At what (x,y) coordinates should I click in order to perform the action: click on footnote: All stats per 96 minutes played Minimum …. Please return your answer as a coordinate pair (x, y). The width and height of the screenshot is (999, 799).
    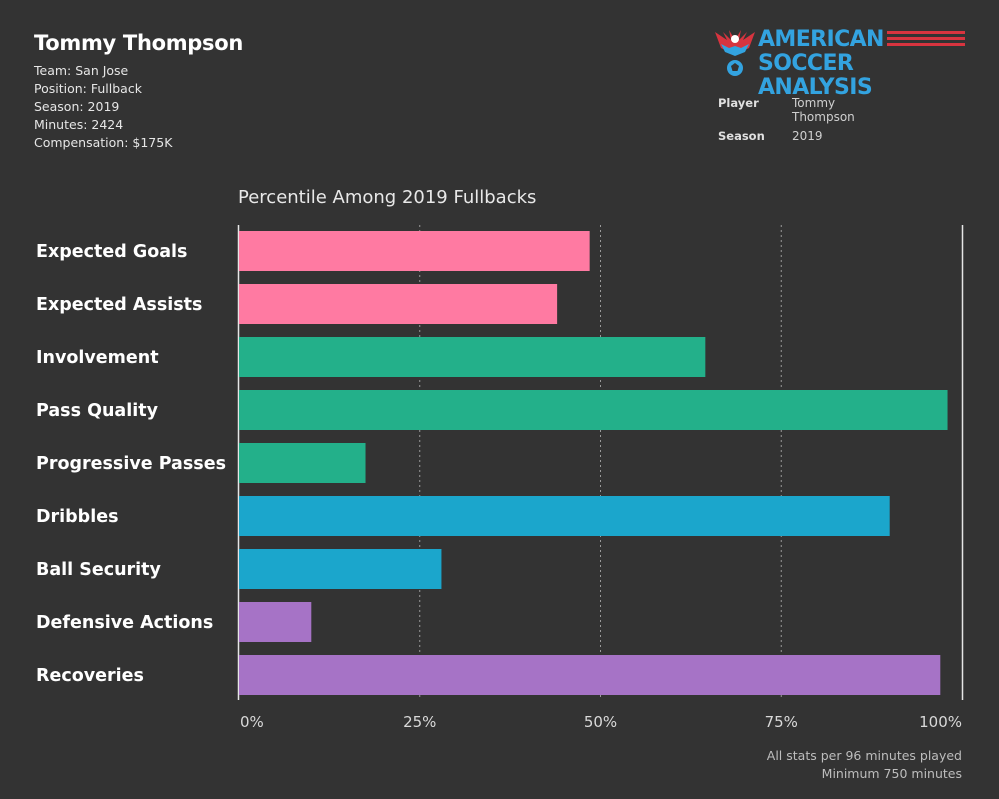
    Looking at the image, I should click on (864, 765).